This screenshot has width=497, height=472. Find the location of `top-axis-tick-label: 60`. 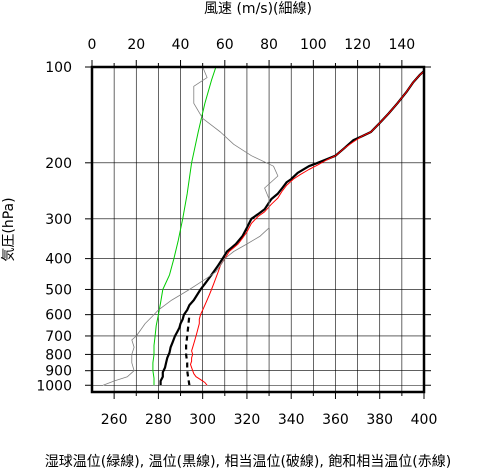

top-axis-tick-label: 60 is located at coordinates (225, 45).